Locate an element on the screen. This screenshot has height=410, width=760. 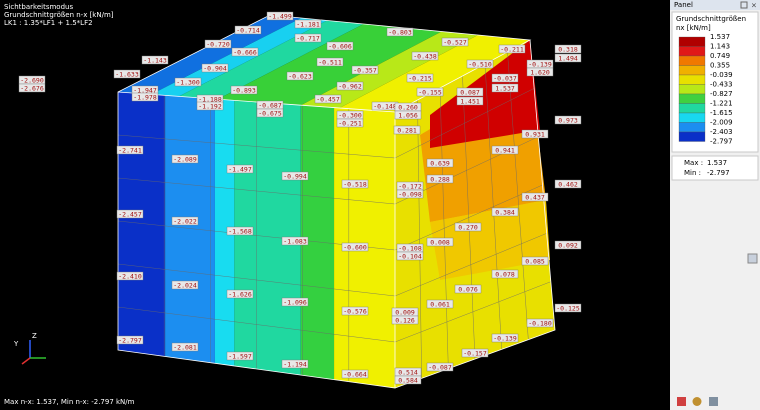
result-label: -2.022 is located at coordinates (185, 222).